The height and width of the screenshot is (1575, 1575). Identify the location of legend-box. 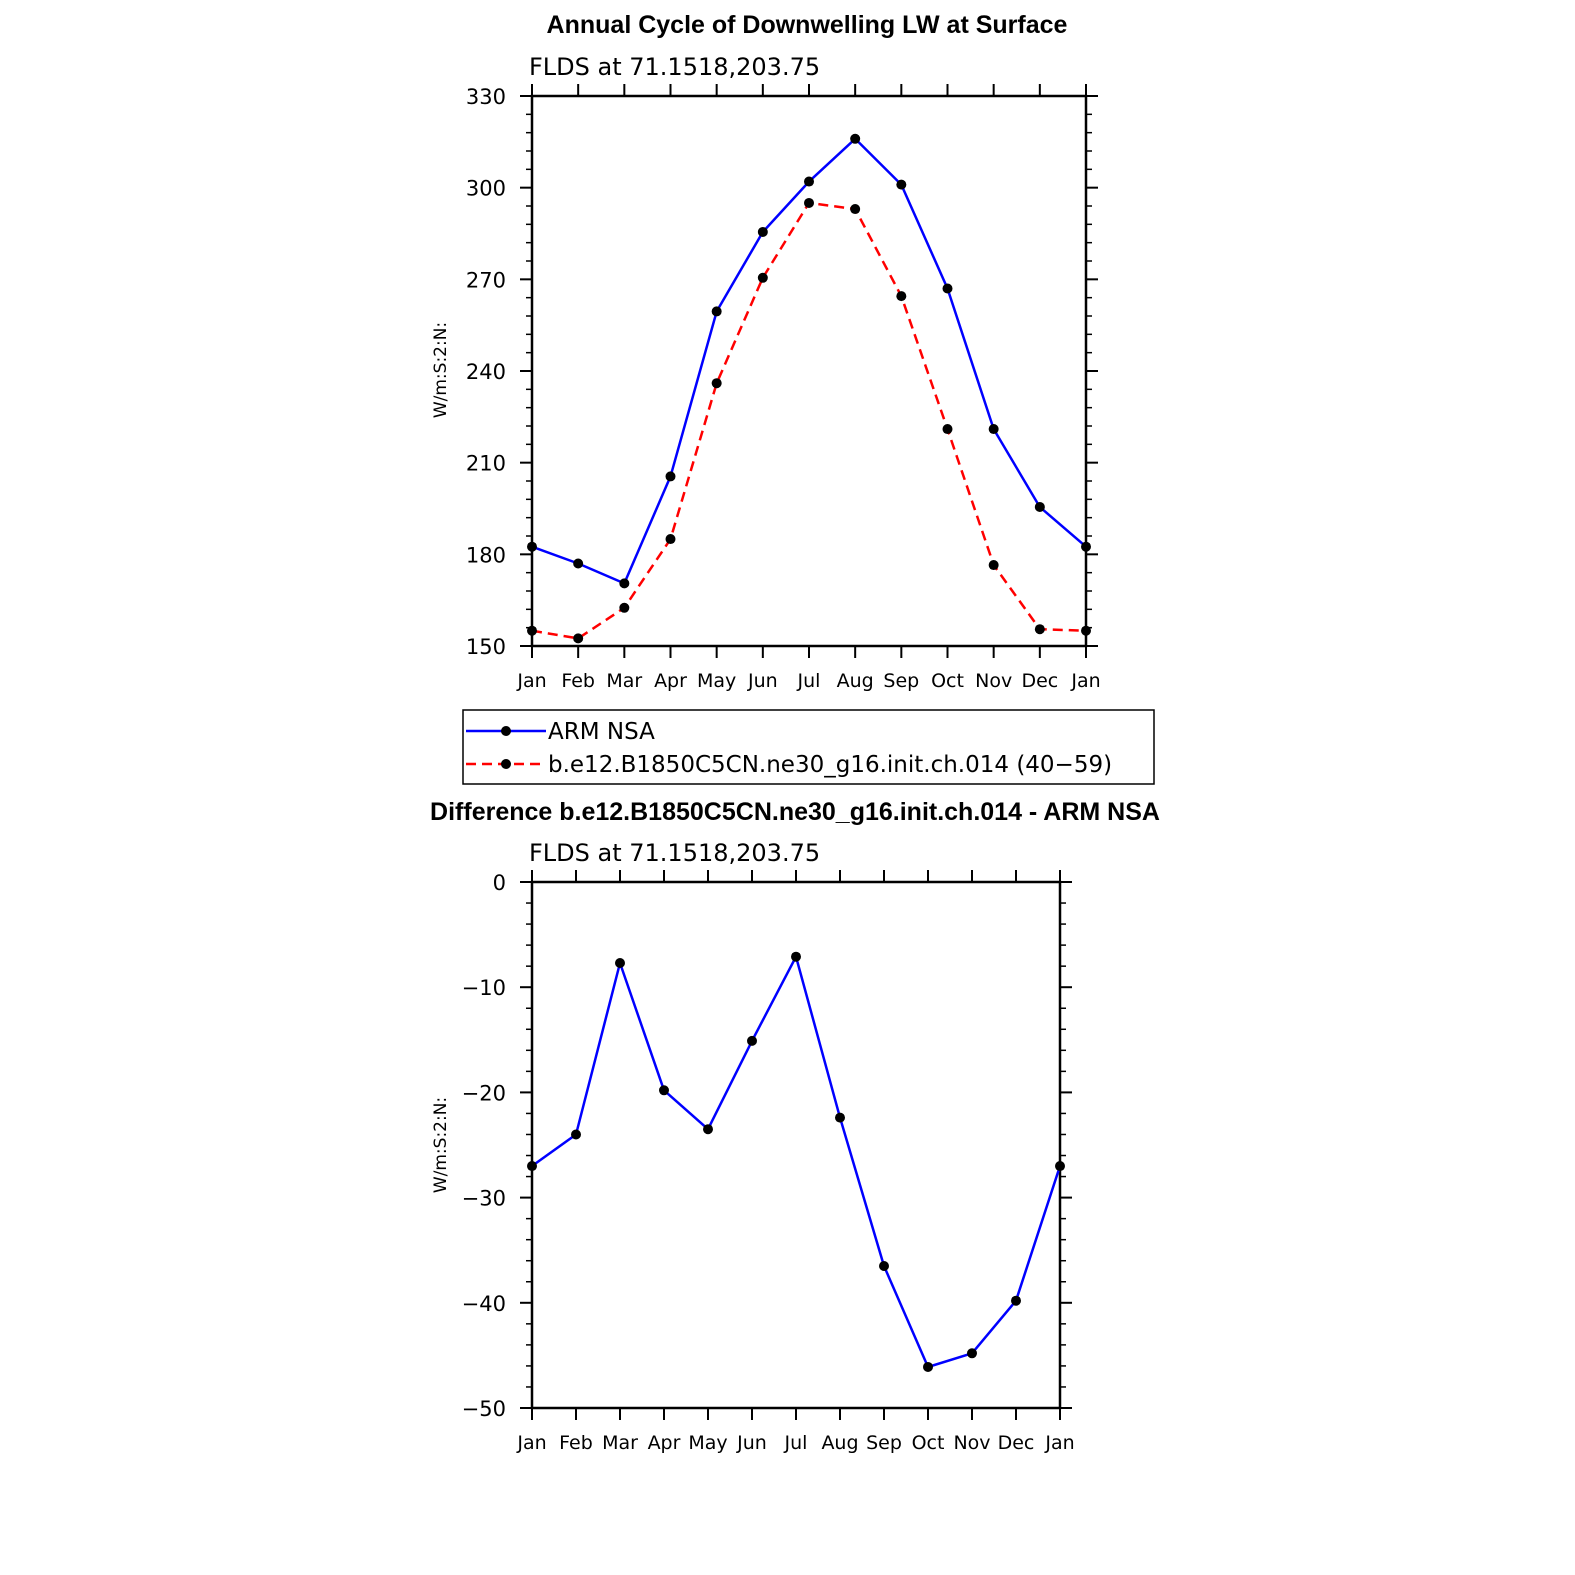
(808, 747).